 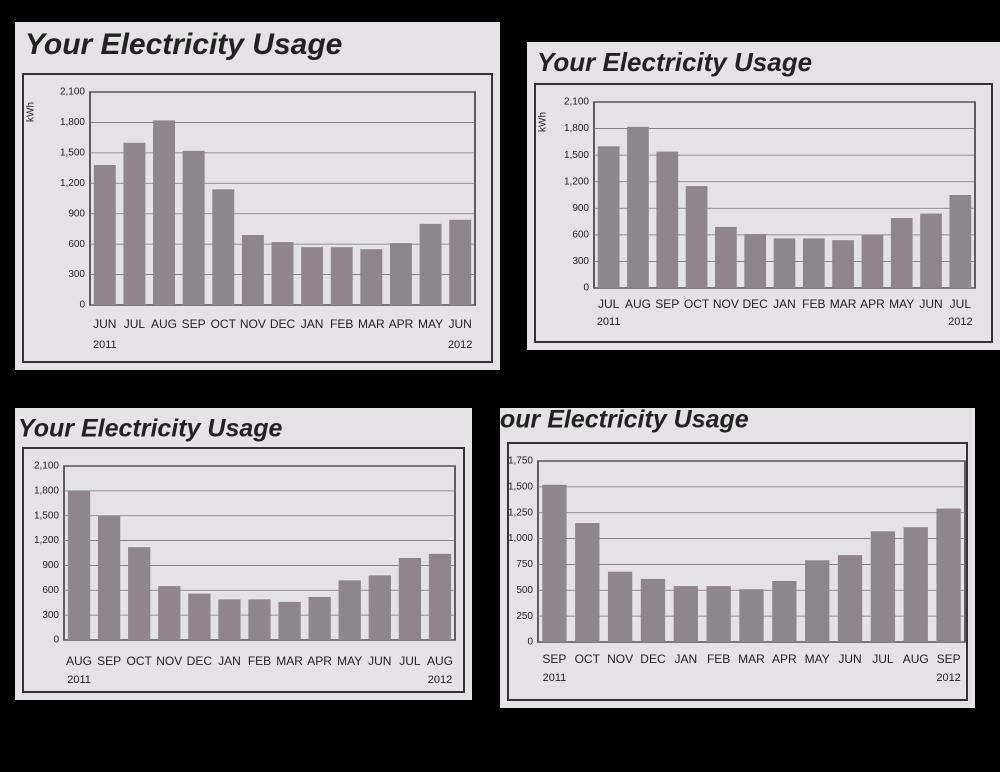 I want to click on chart-title: our Electricity Usage, so click(x=624, y=420).